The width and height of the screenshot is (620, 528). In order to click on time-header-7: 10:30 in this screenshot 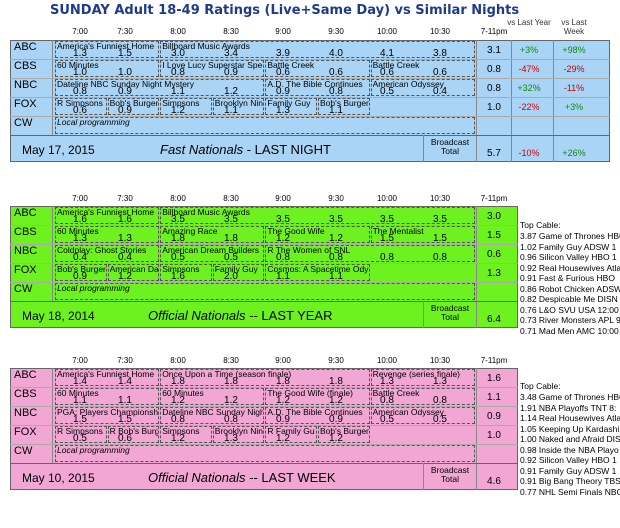, I will do `click(440, 31)`.